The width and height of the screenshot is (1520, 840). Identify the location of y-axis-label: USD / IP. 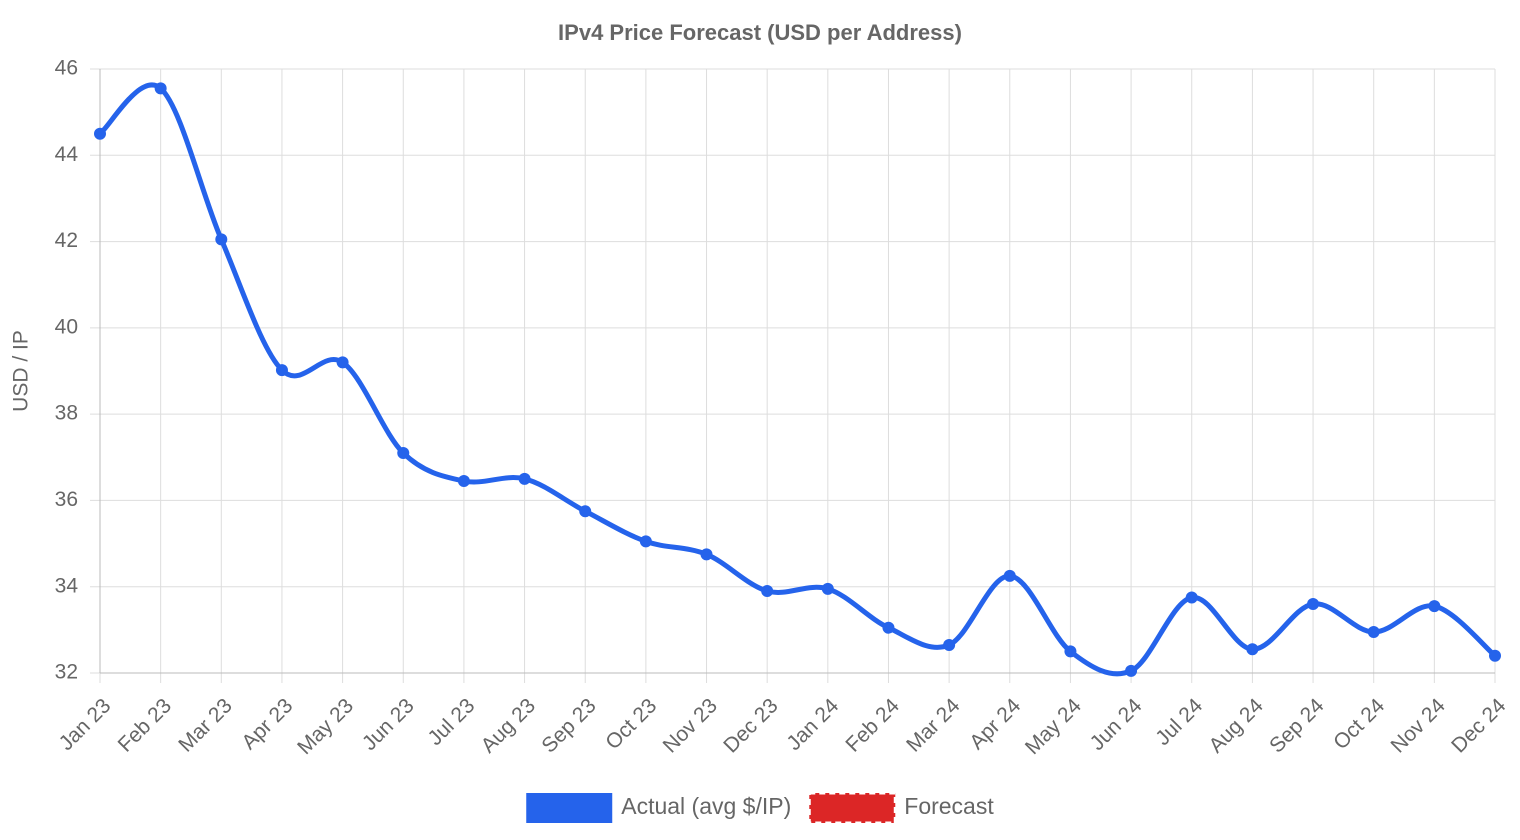
(21, 371).